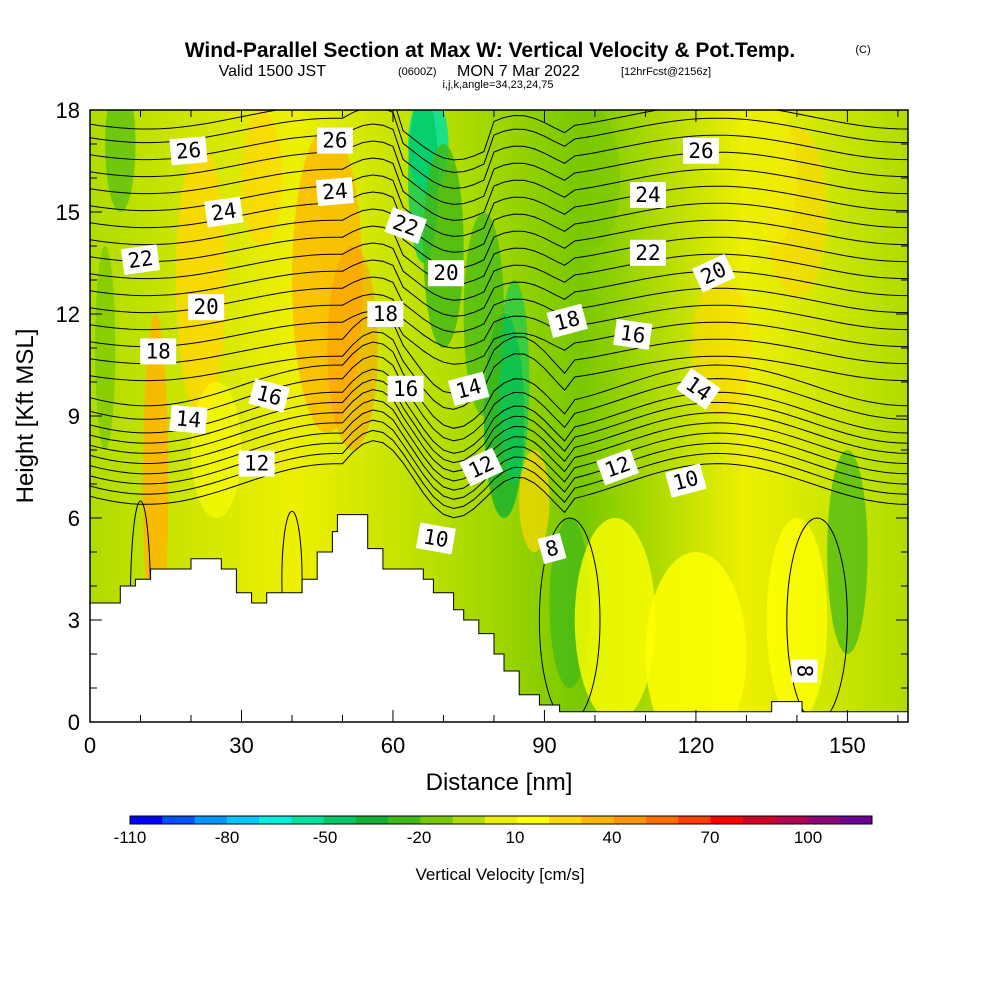 This screenshot has width=1000, height=1000. Describe the element at coordinates (74, 722) in the screenshot. I see `y-tick-label: 0` at that location.